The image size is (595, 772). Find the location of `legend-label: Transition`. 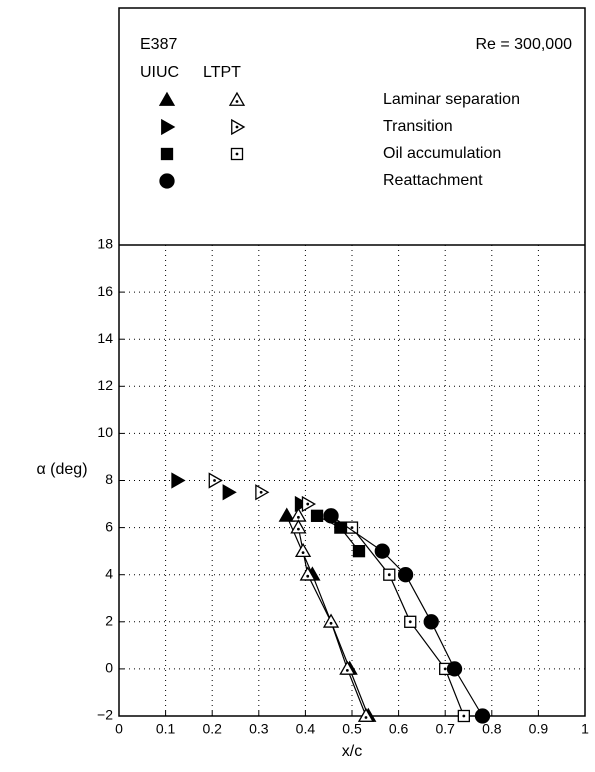

legend-label: Transition is located at coordinates (418, 126).